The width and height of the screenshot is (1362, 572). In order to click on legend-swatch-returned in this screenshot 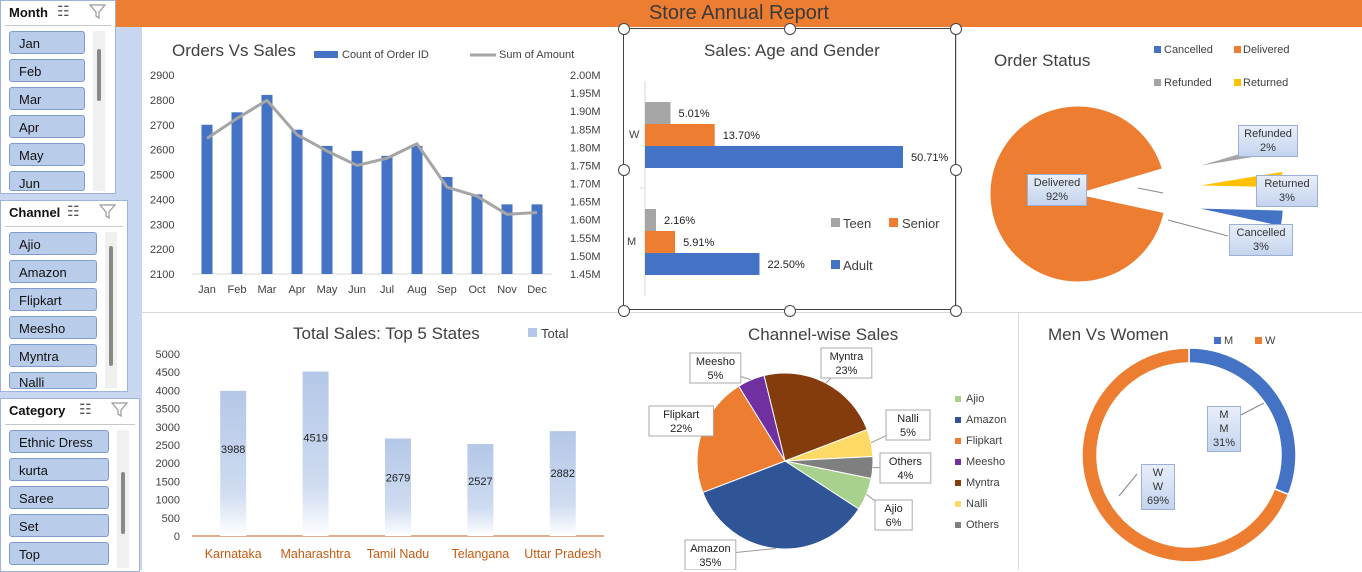, I will do `click(1237, 82)`.